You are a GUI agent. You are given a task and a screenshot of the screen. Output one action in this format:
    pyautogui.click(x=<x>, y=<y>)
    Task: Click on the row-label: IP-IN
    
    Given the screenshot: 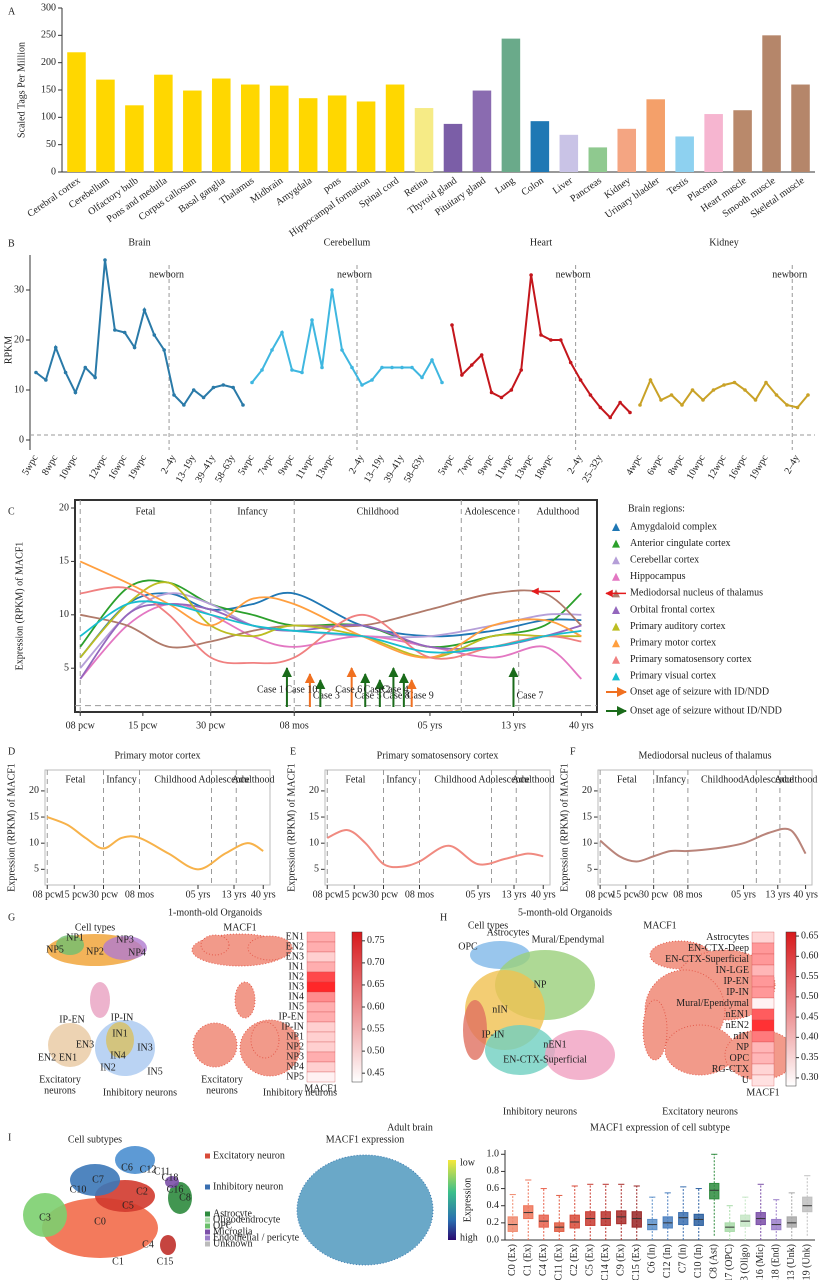 What is the action you would take?
    pyautogui.click(x=737, y=992)
    